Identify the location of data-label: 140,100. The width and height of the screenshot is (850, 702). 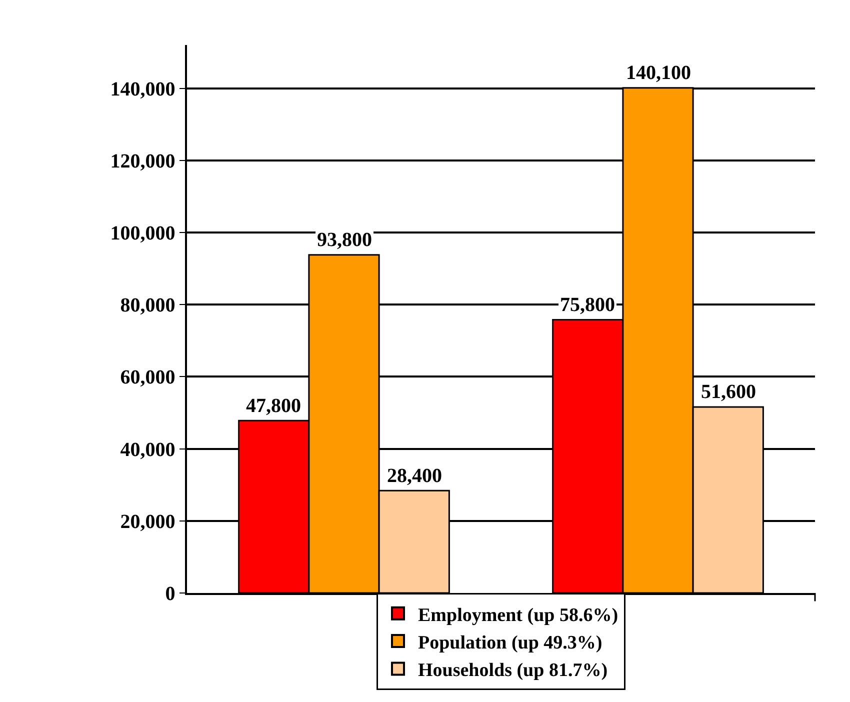
(658, 73).